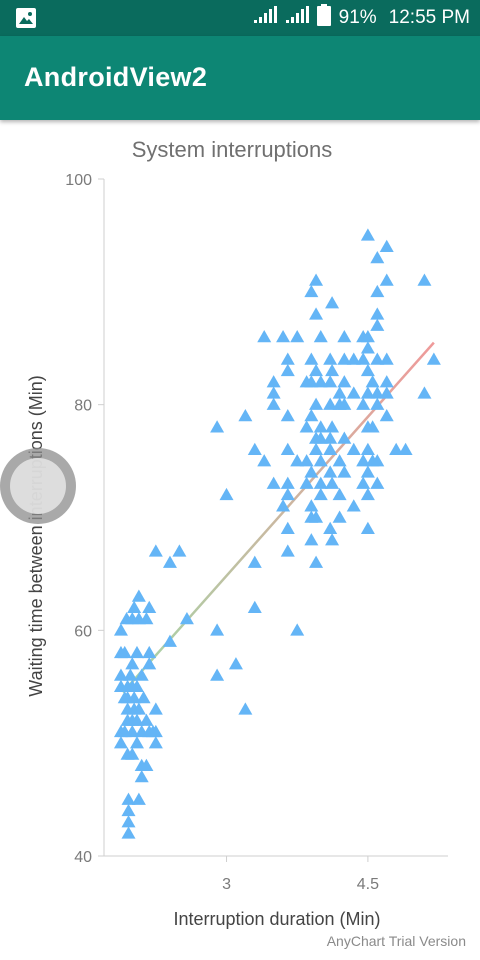 The width and height of the screenshot is (480, 960). Describe the element at coordinates (276, 919) in the screenshot. I see `x-axis-title: Interruption duration (Min)` at that location.